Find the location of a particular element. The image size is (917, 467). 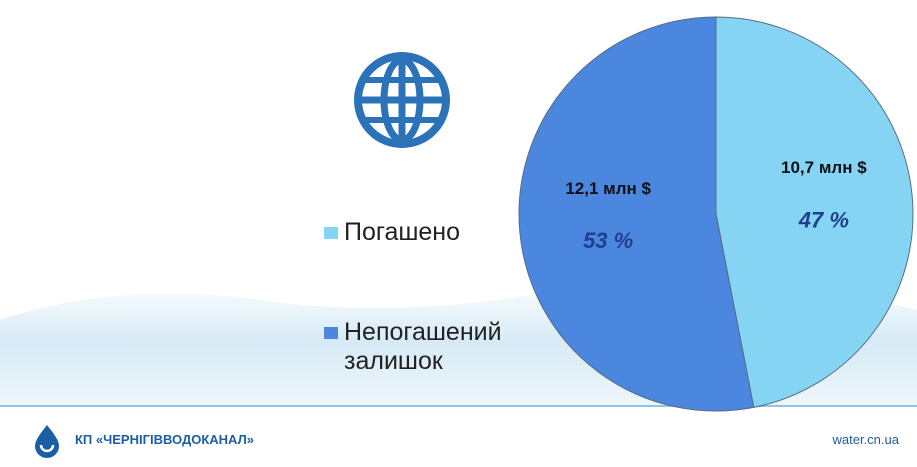

legend-entry: Непогашений залишок is located at coordinates (420, 347).